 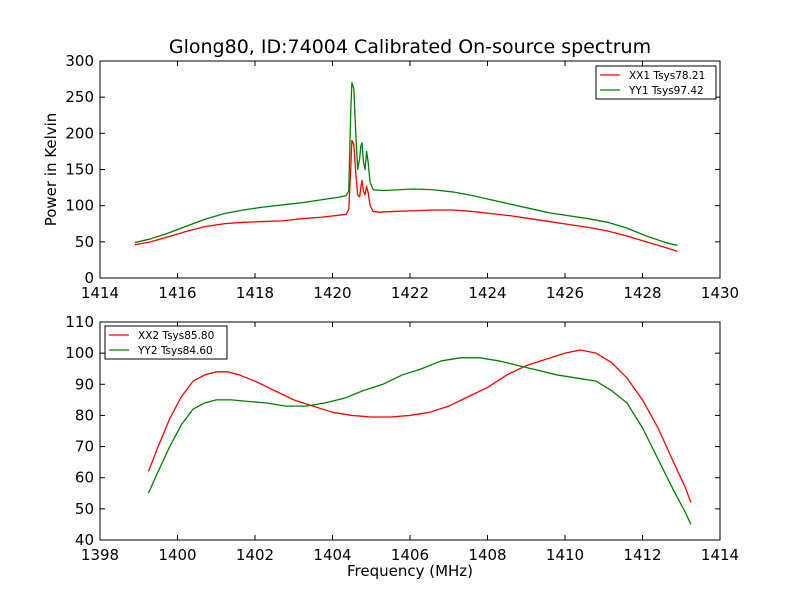 I want to click on x-tick-label: 1400, so click(x=177, y=555).